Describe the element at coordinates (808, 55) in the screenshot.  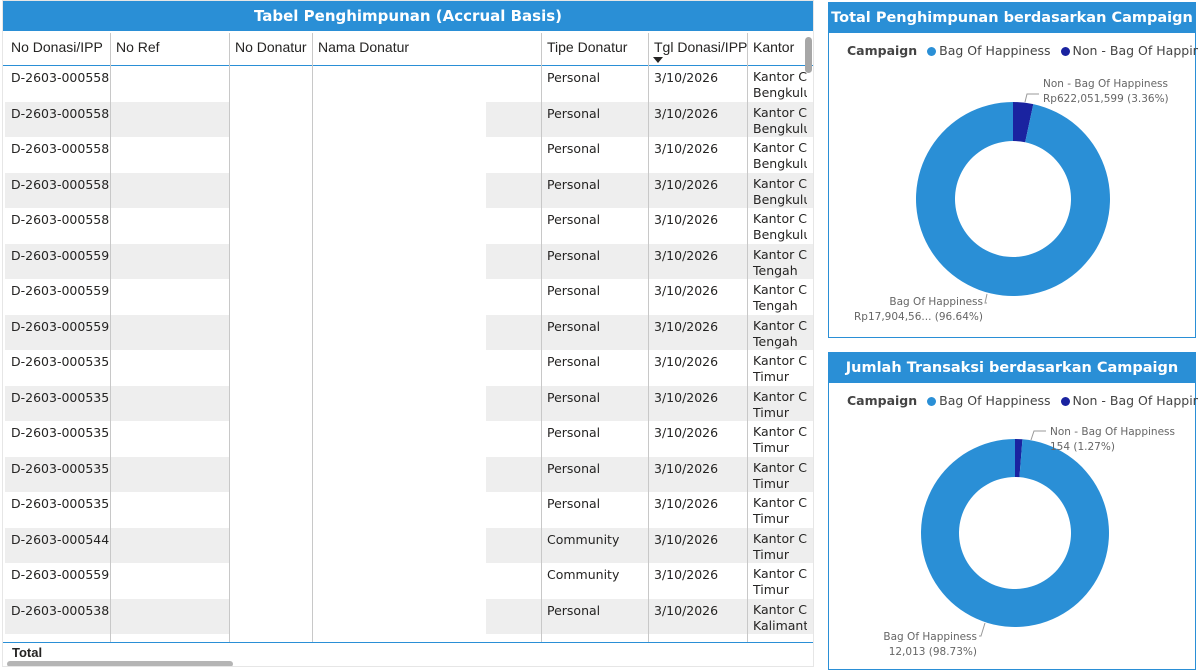
I see `vertical-scrollbar` at that location.